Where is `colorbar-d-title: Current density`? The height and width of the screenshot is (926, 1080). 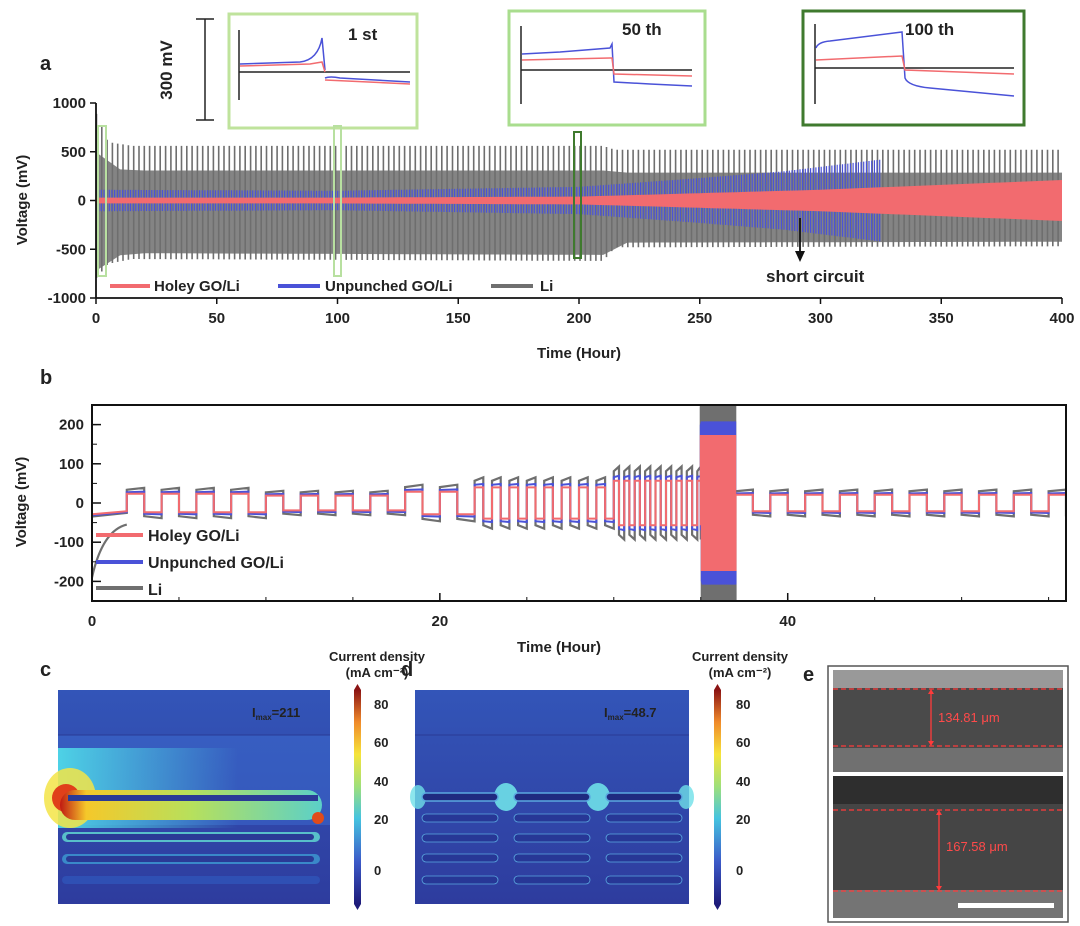 colorbar-d-title: Current density is located at coordinates (740, 656).